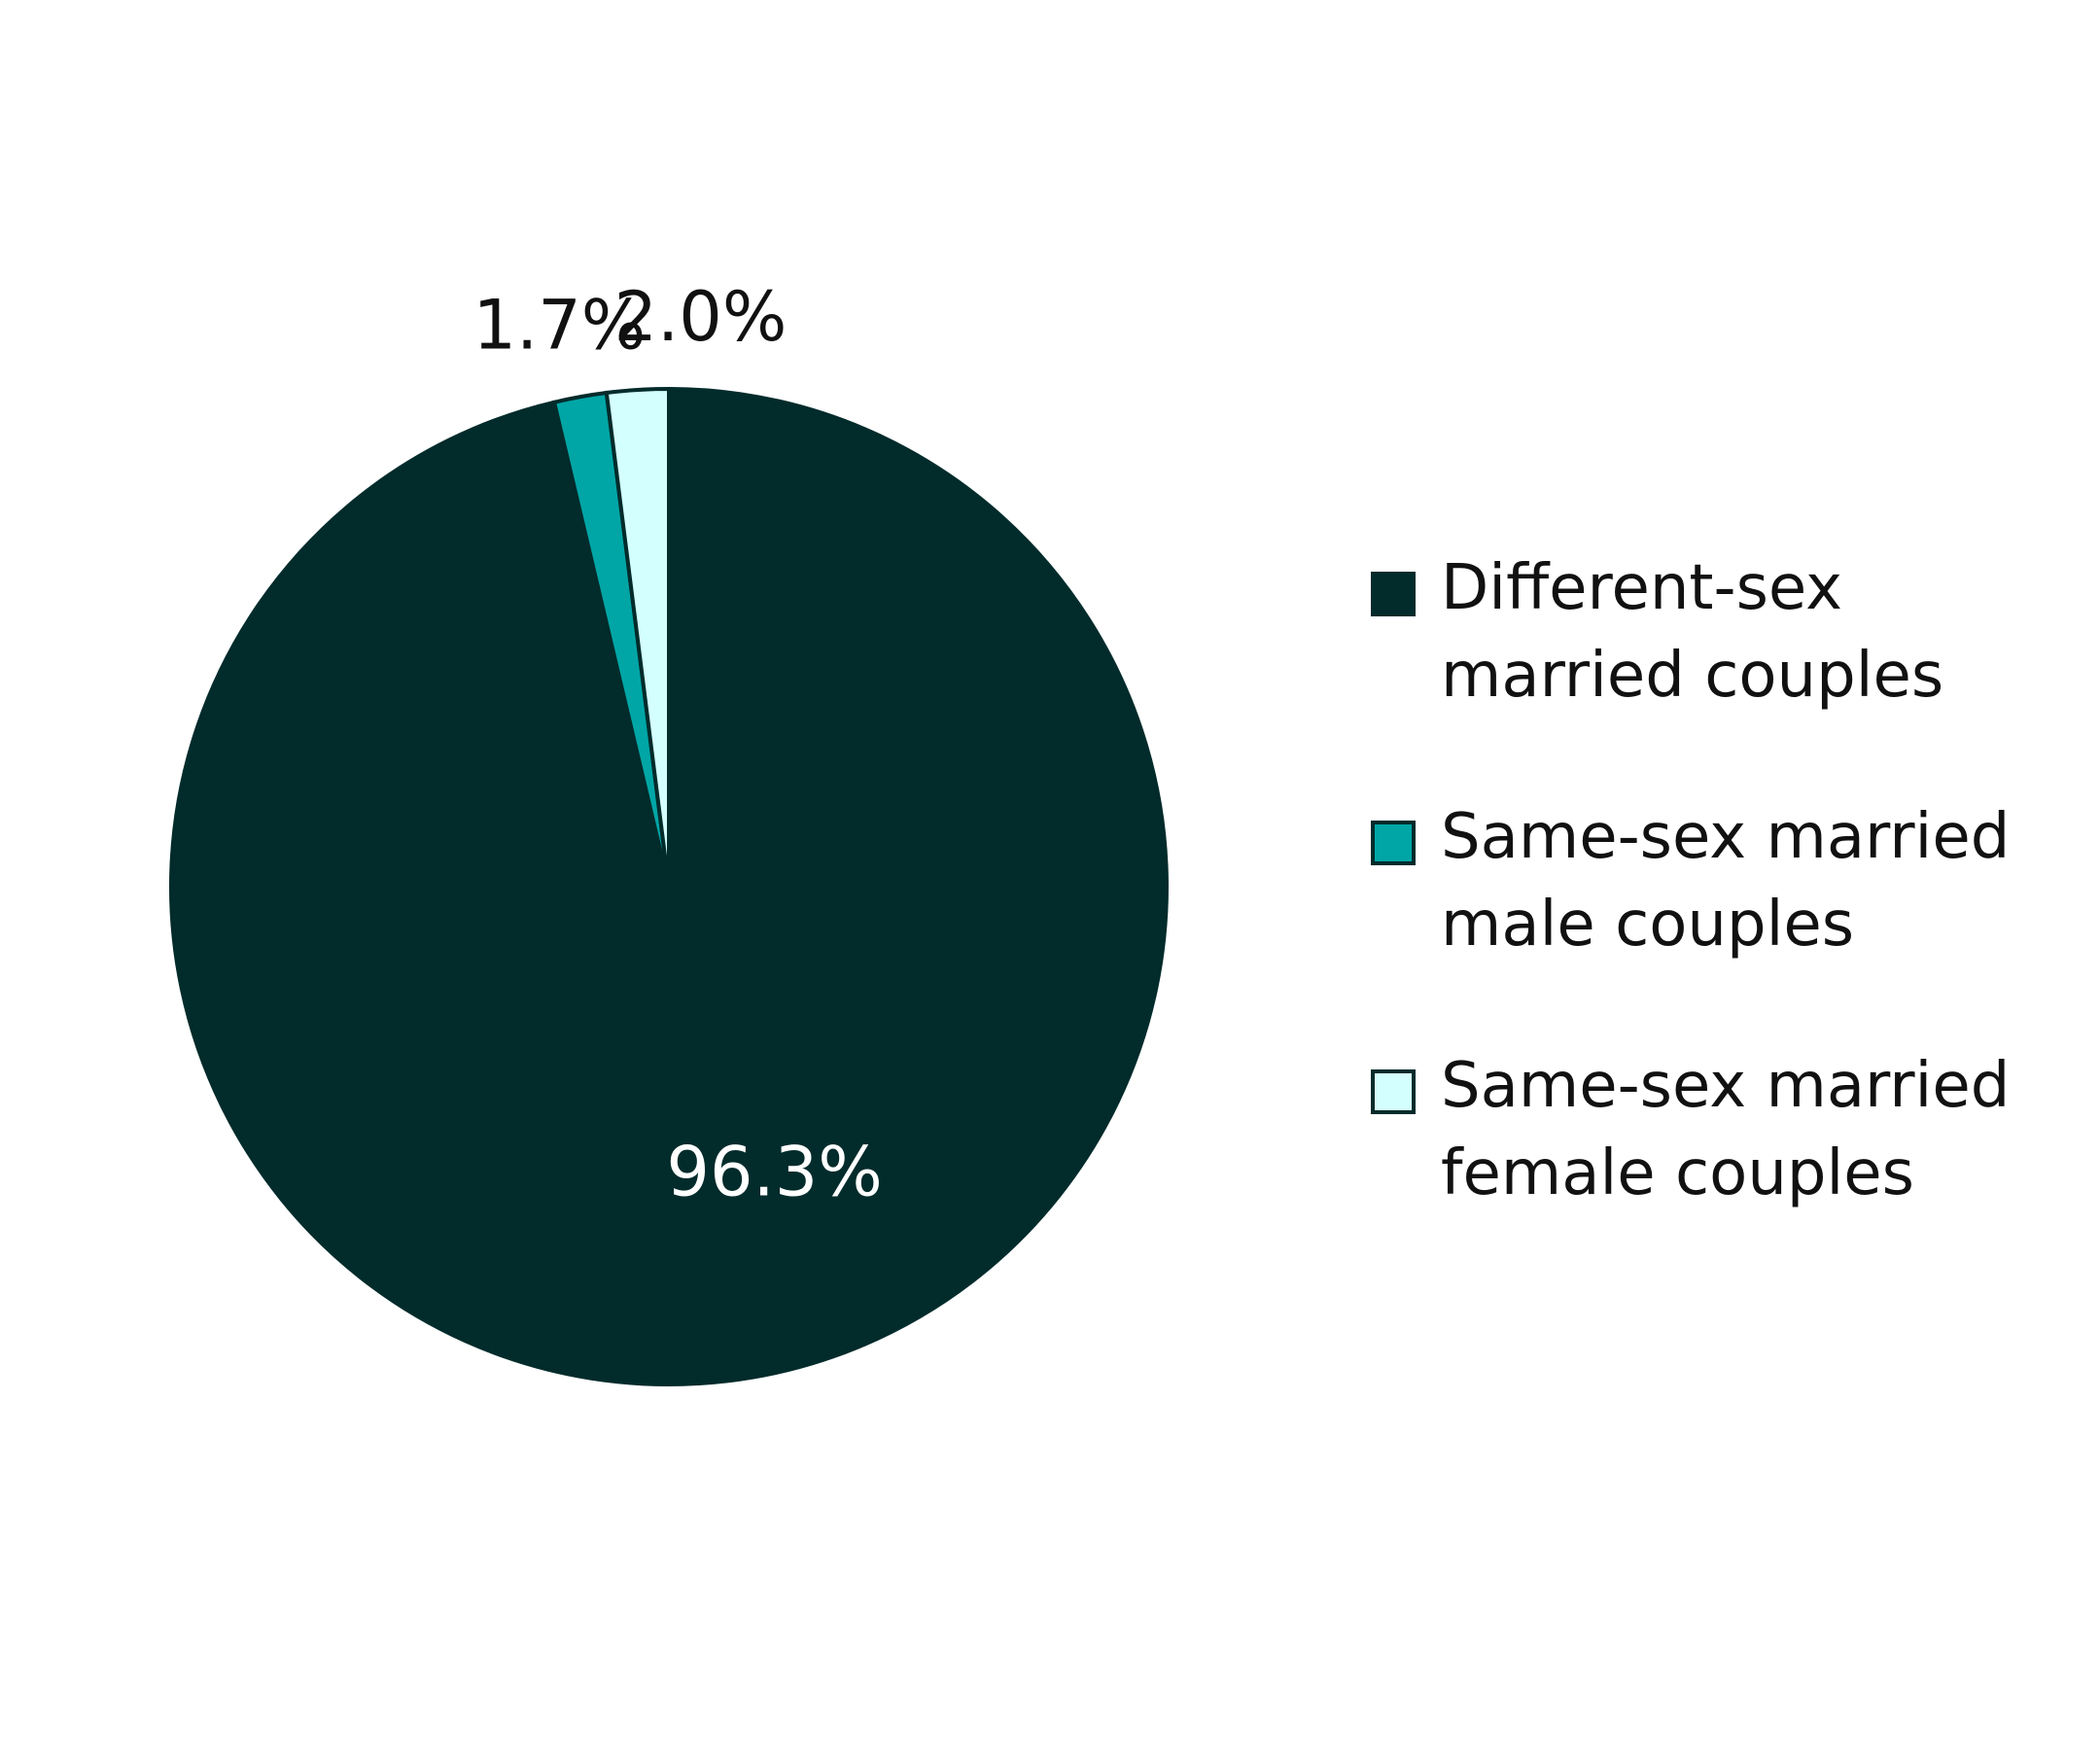  I want to click on legend-item-same-sex-male: Same-sex married male couples, so click(1721, 880).